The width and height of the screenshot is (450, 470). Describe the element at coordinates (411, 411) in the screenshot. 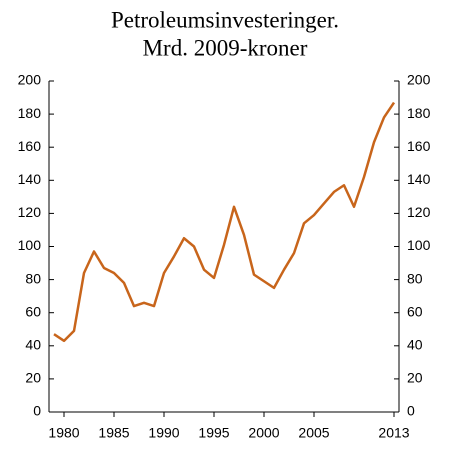

I see `y2-tick-label: 0` at that location.